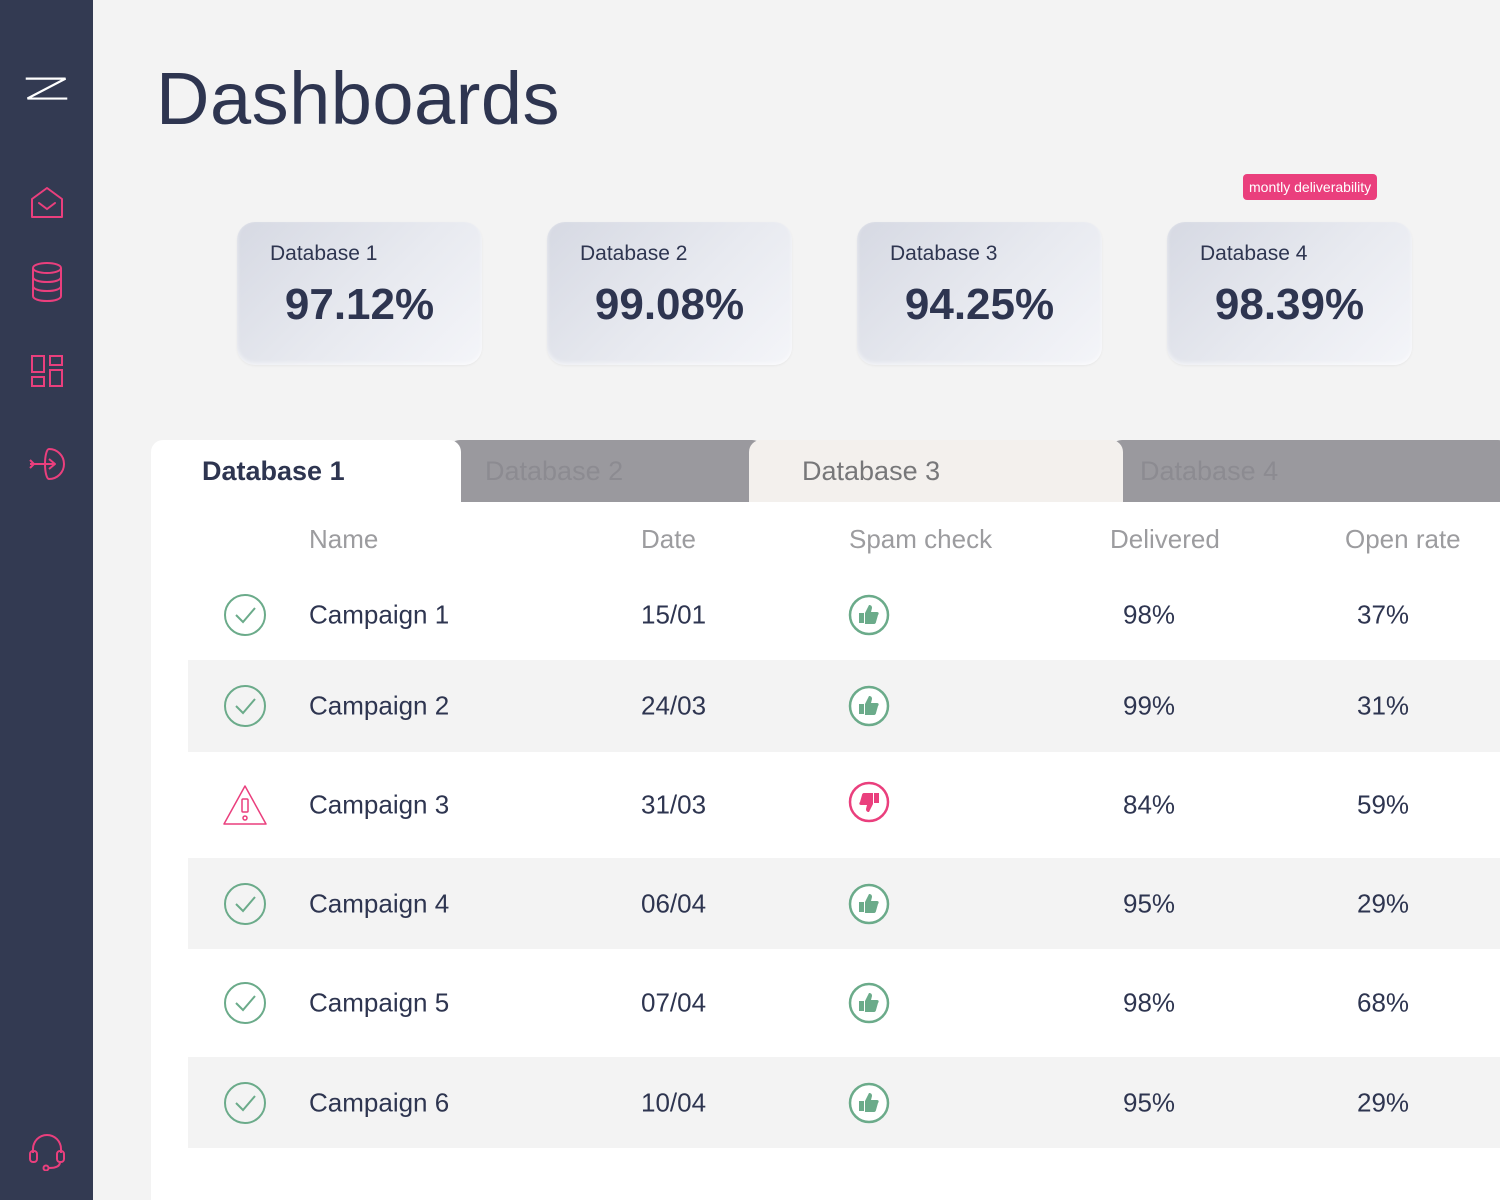 This screenshot has width=1500, height=1200. Describe the element at coordinates (921, 539) in the screenshot. I see `column-header-spam-check: Spam check` at that location.